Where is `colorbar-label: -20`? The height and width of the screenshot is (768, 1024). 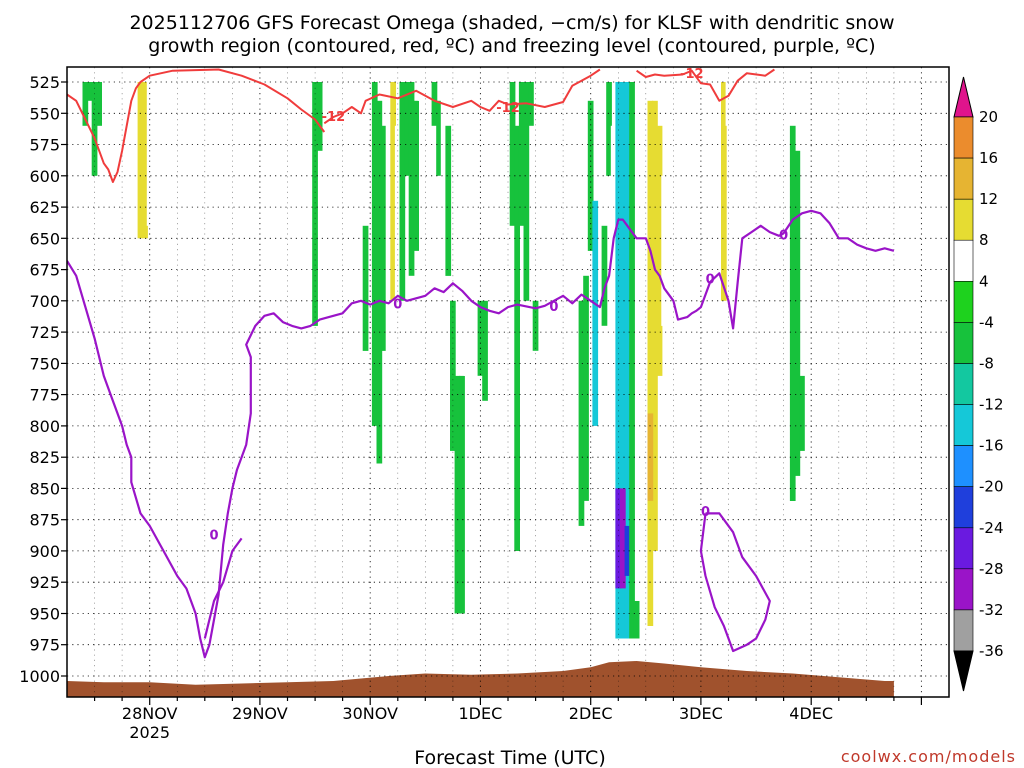 colorbar-label: -20 is located at coordinates (991, 487).